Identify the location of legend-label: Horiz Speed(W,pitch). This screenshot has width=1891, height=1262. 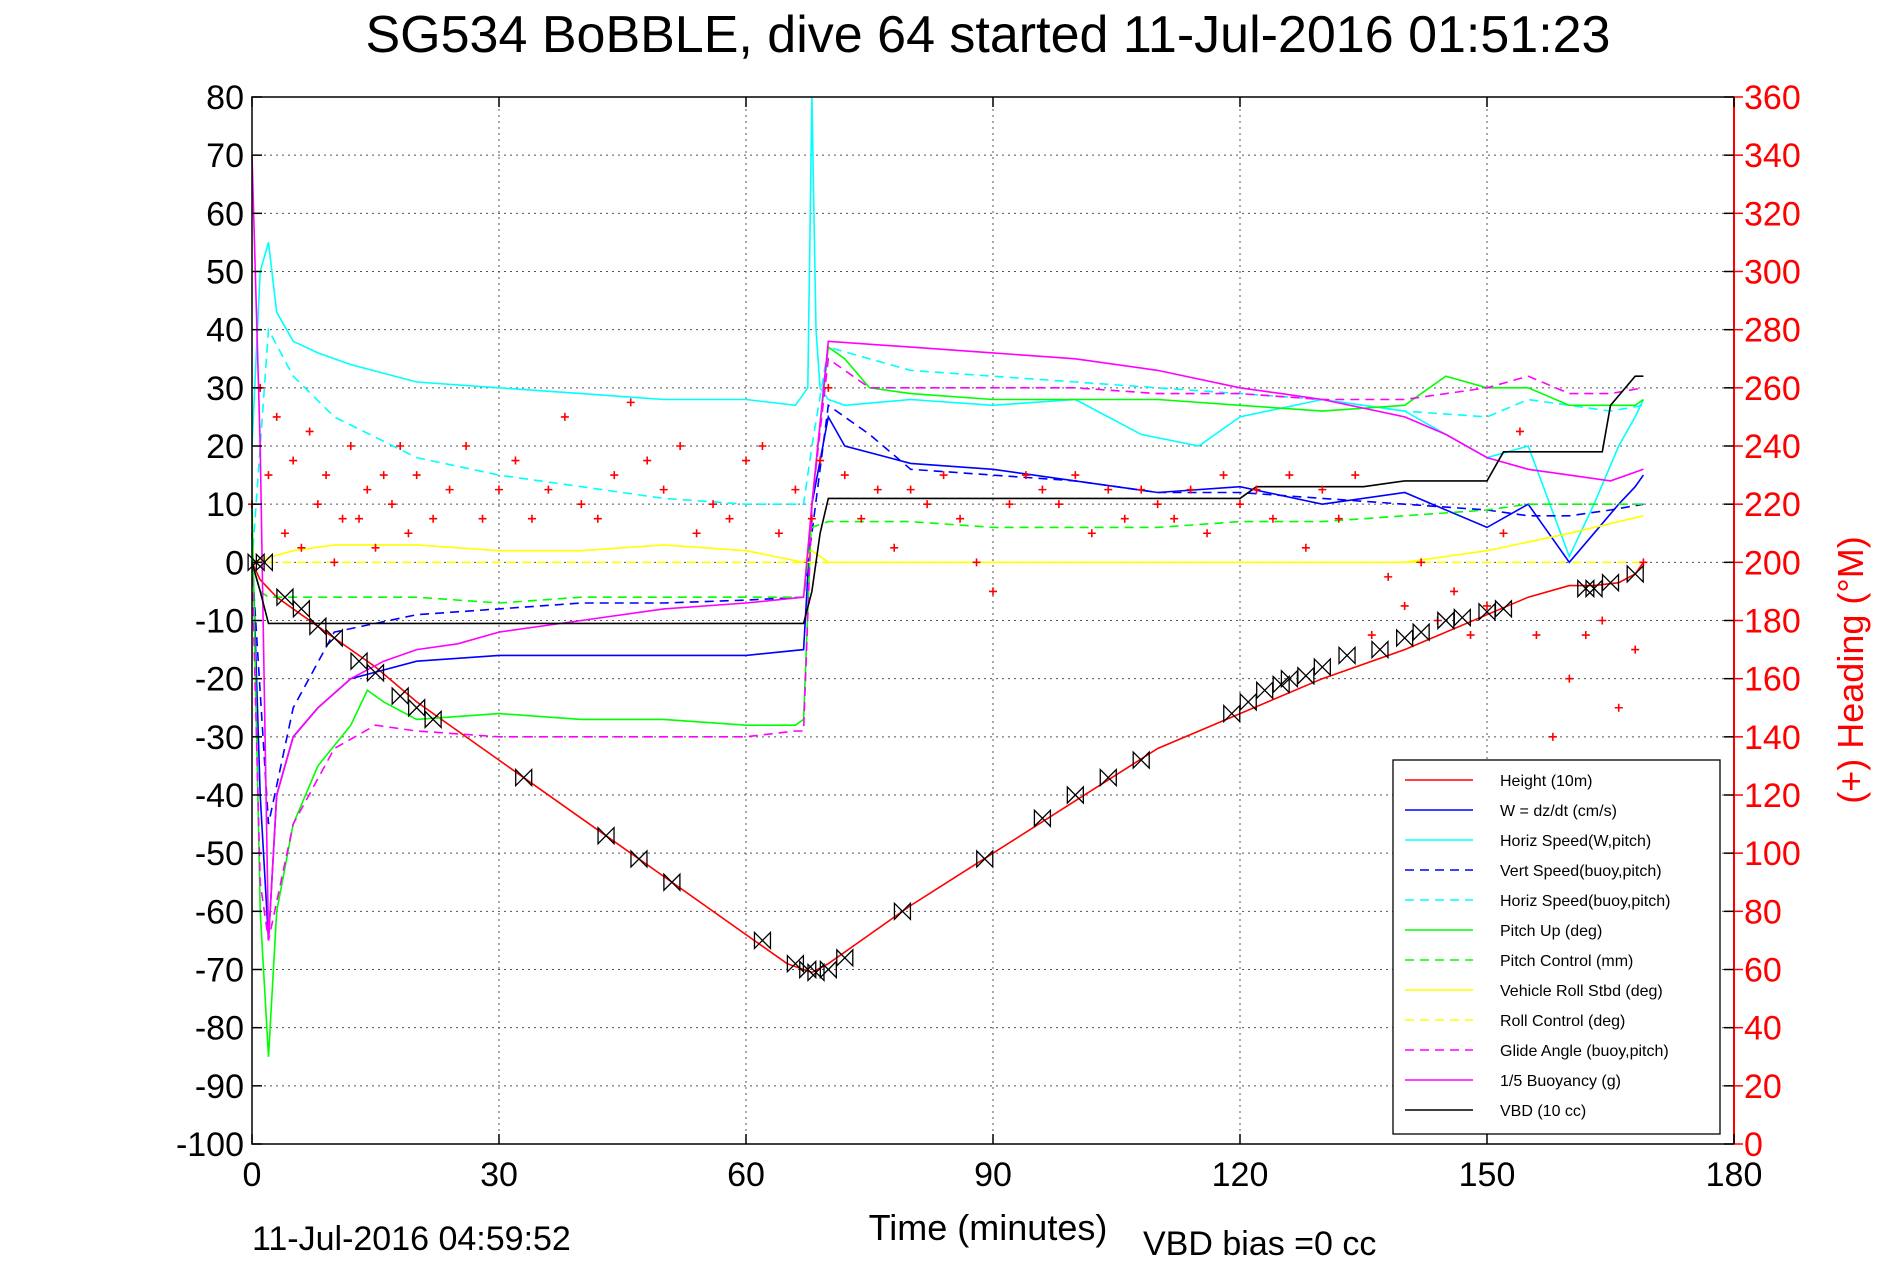
(1575, 841).